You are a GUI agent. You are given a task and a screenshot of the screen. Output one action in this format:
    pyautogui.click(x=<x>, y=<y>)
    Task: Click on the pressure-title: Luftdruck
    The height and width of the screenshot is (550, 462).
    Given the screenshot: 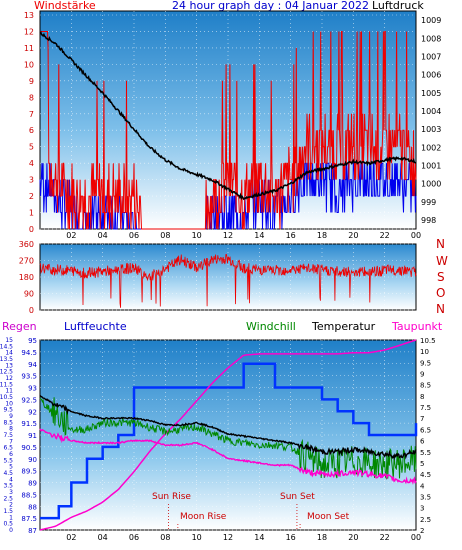 What is the action you would take?
    pyautogui.click(x=398, y=6)
    